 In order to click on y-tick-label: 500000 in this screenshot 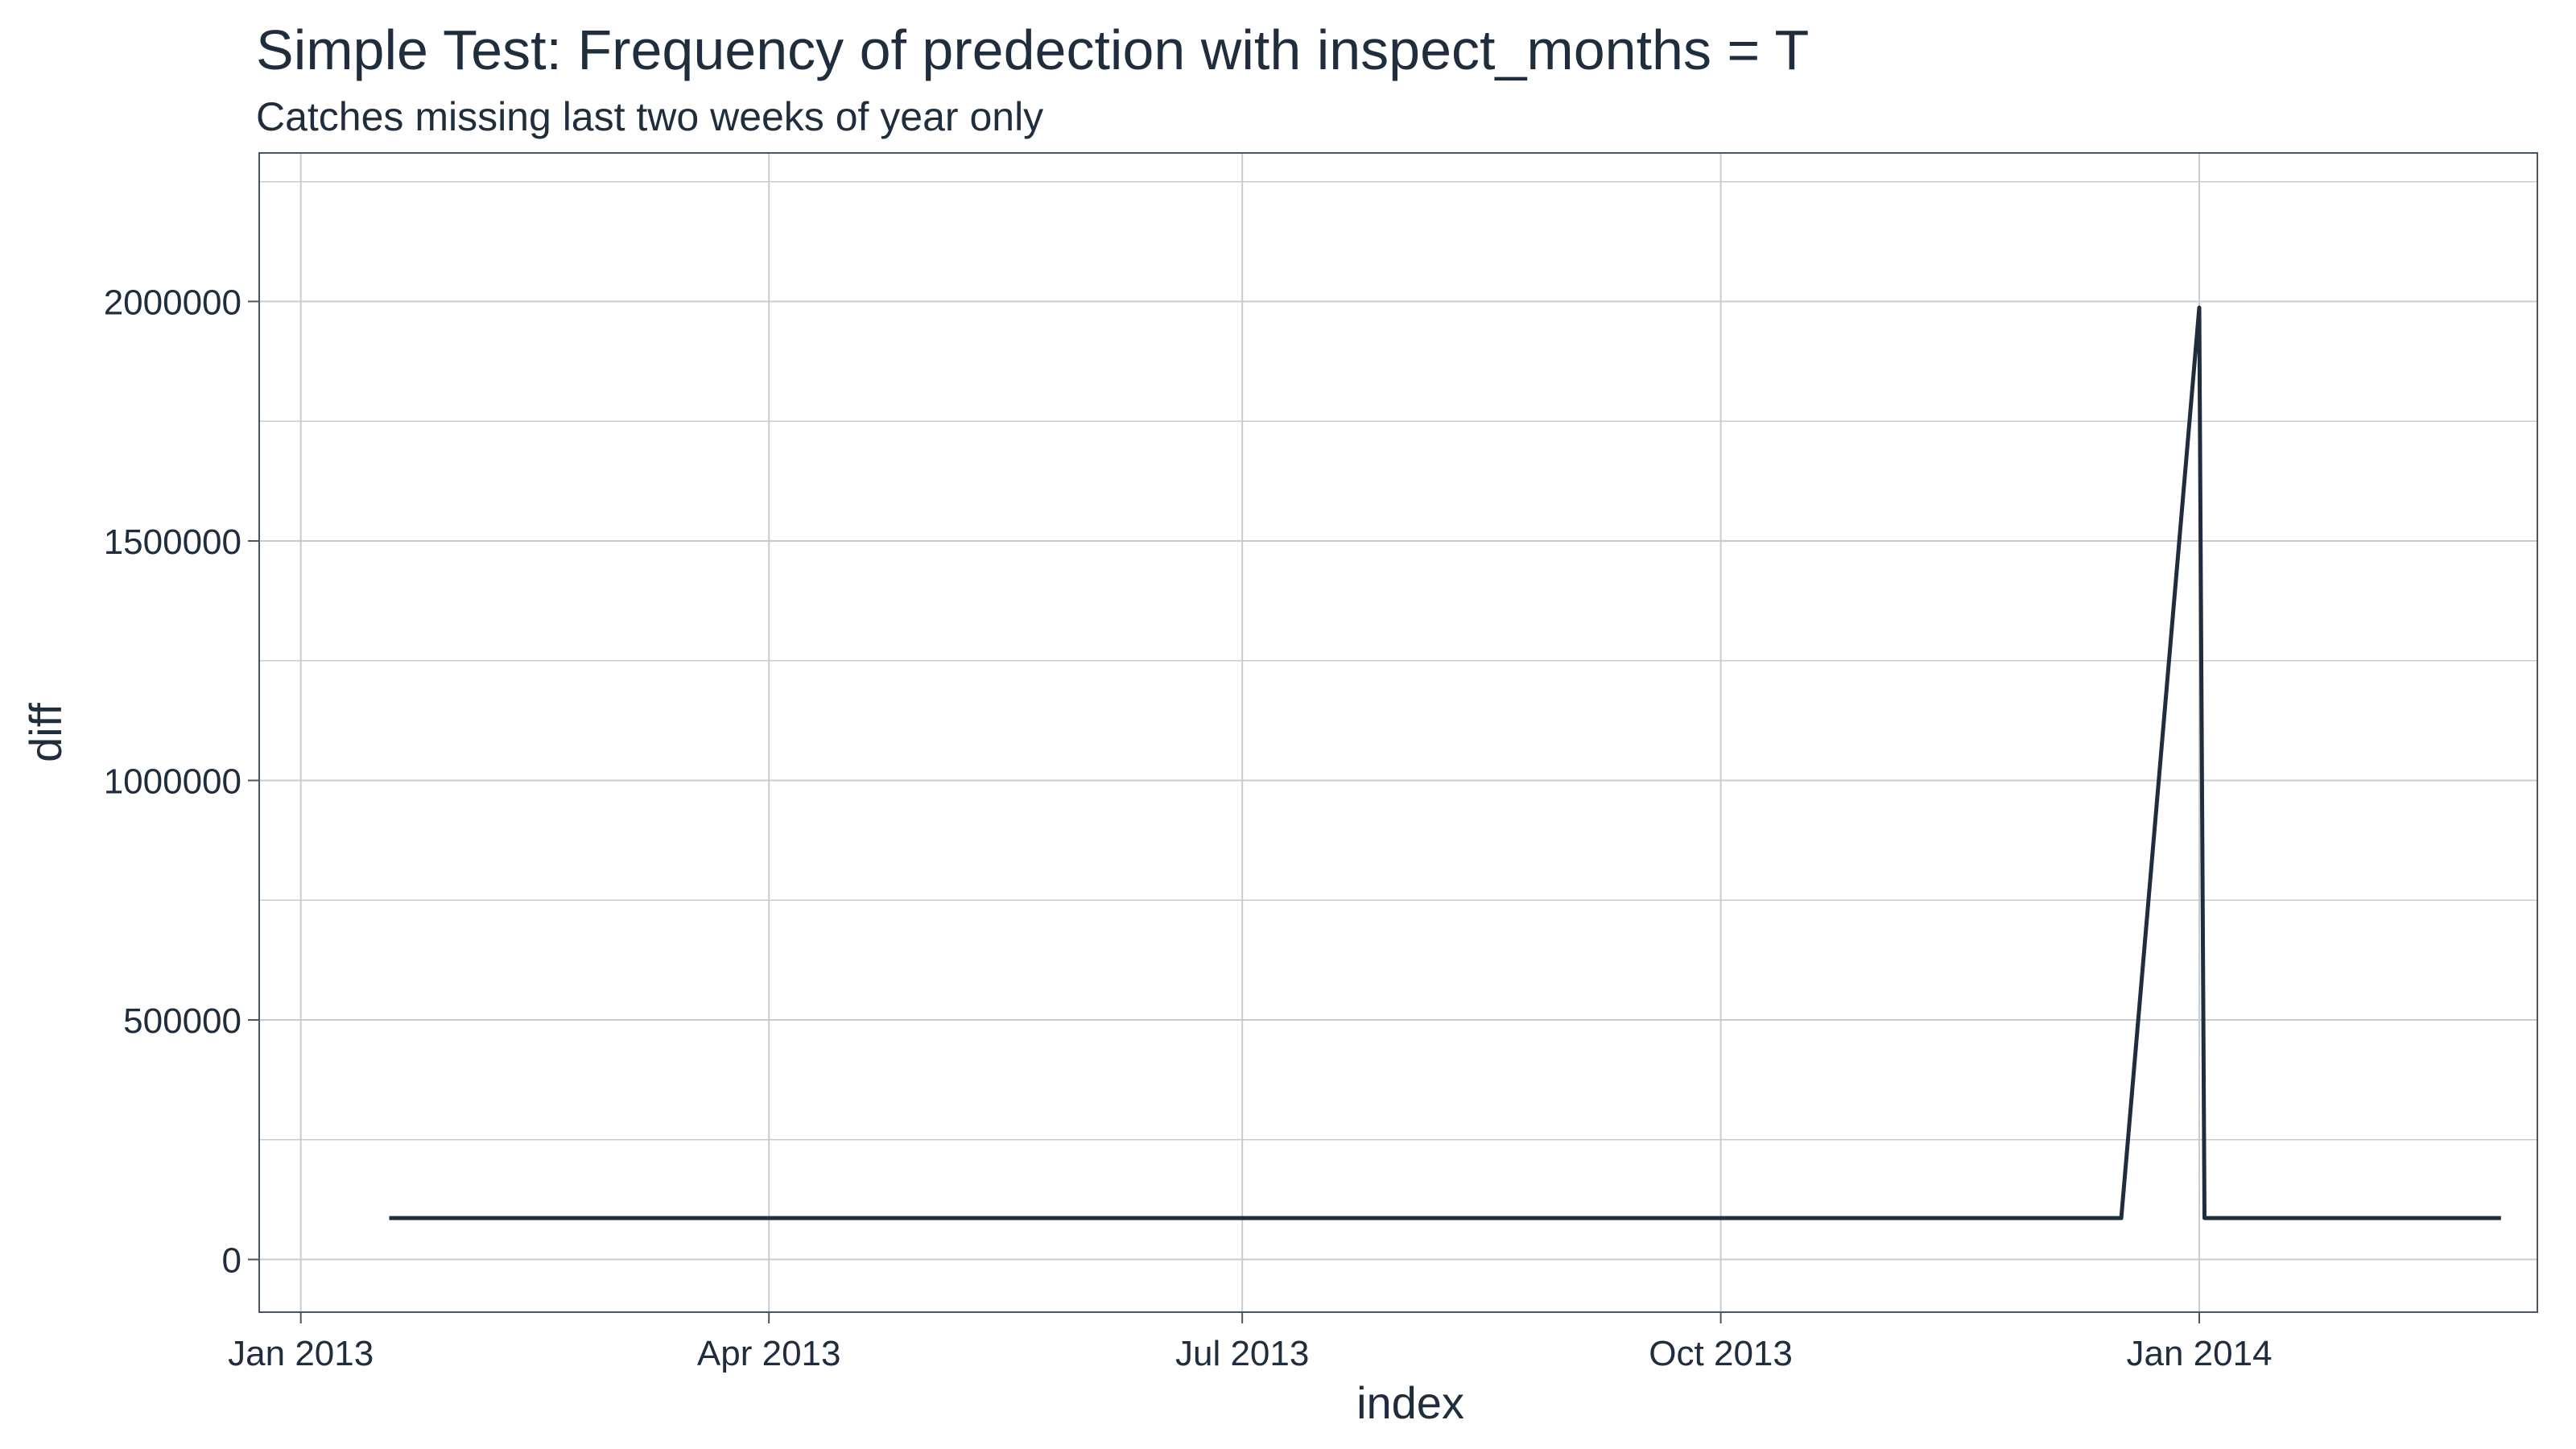, I will do `click(182, 1021)`.